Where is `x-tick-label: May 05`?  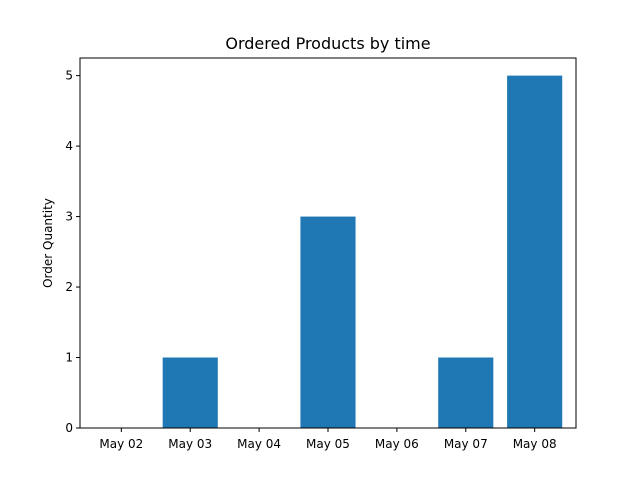
x-tick-label: May 05 is located at coordinates (328, 444).